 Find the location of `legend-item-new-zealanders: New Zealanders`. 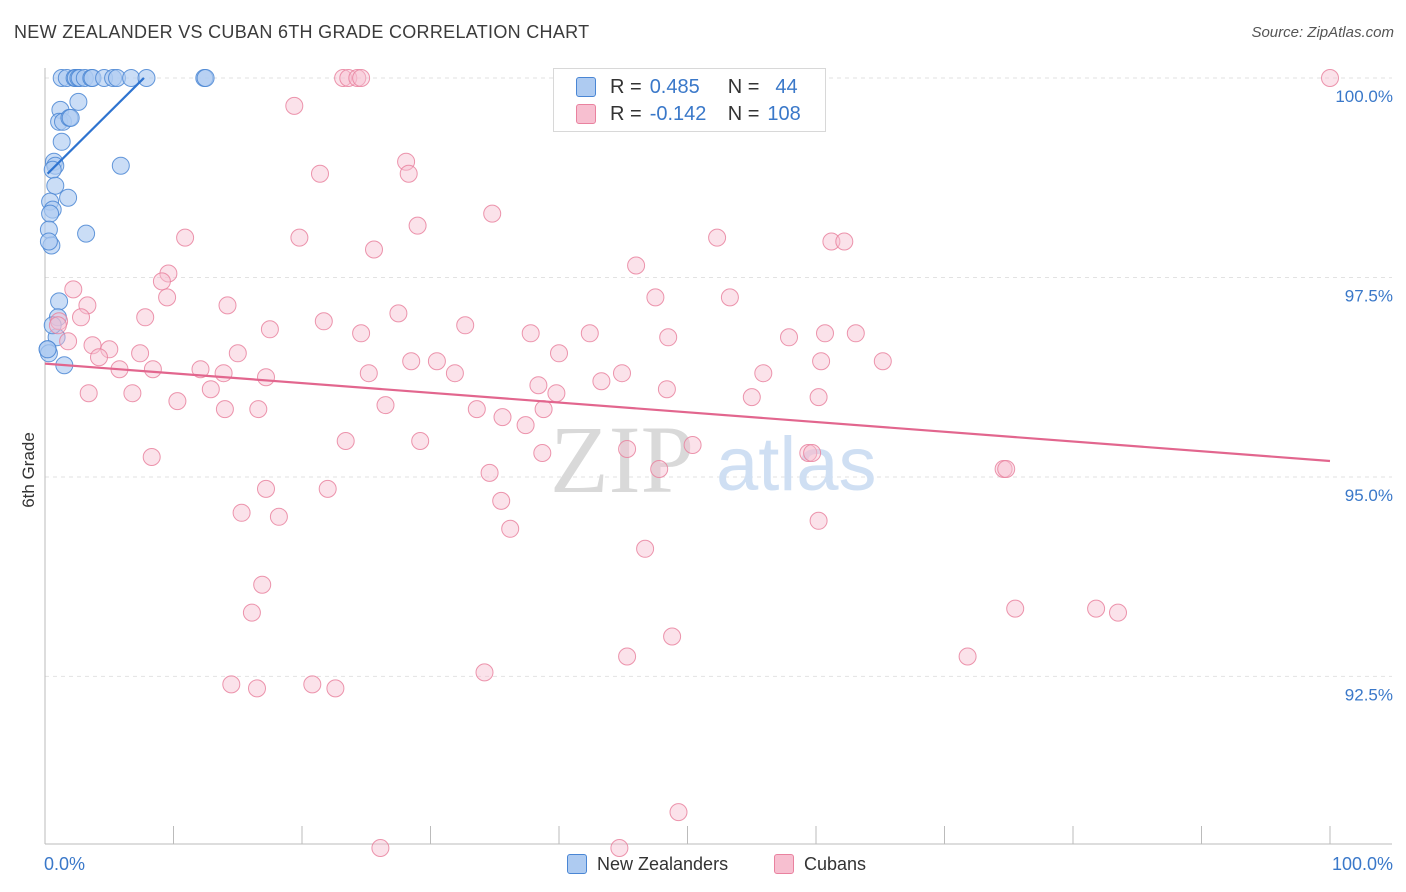

legend-item-new-zealanders: New Zealanders is located at coordinates (647, 864).